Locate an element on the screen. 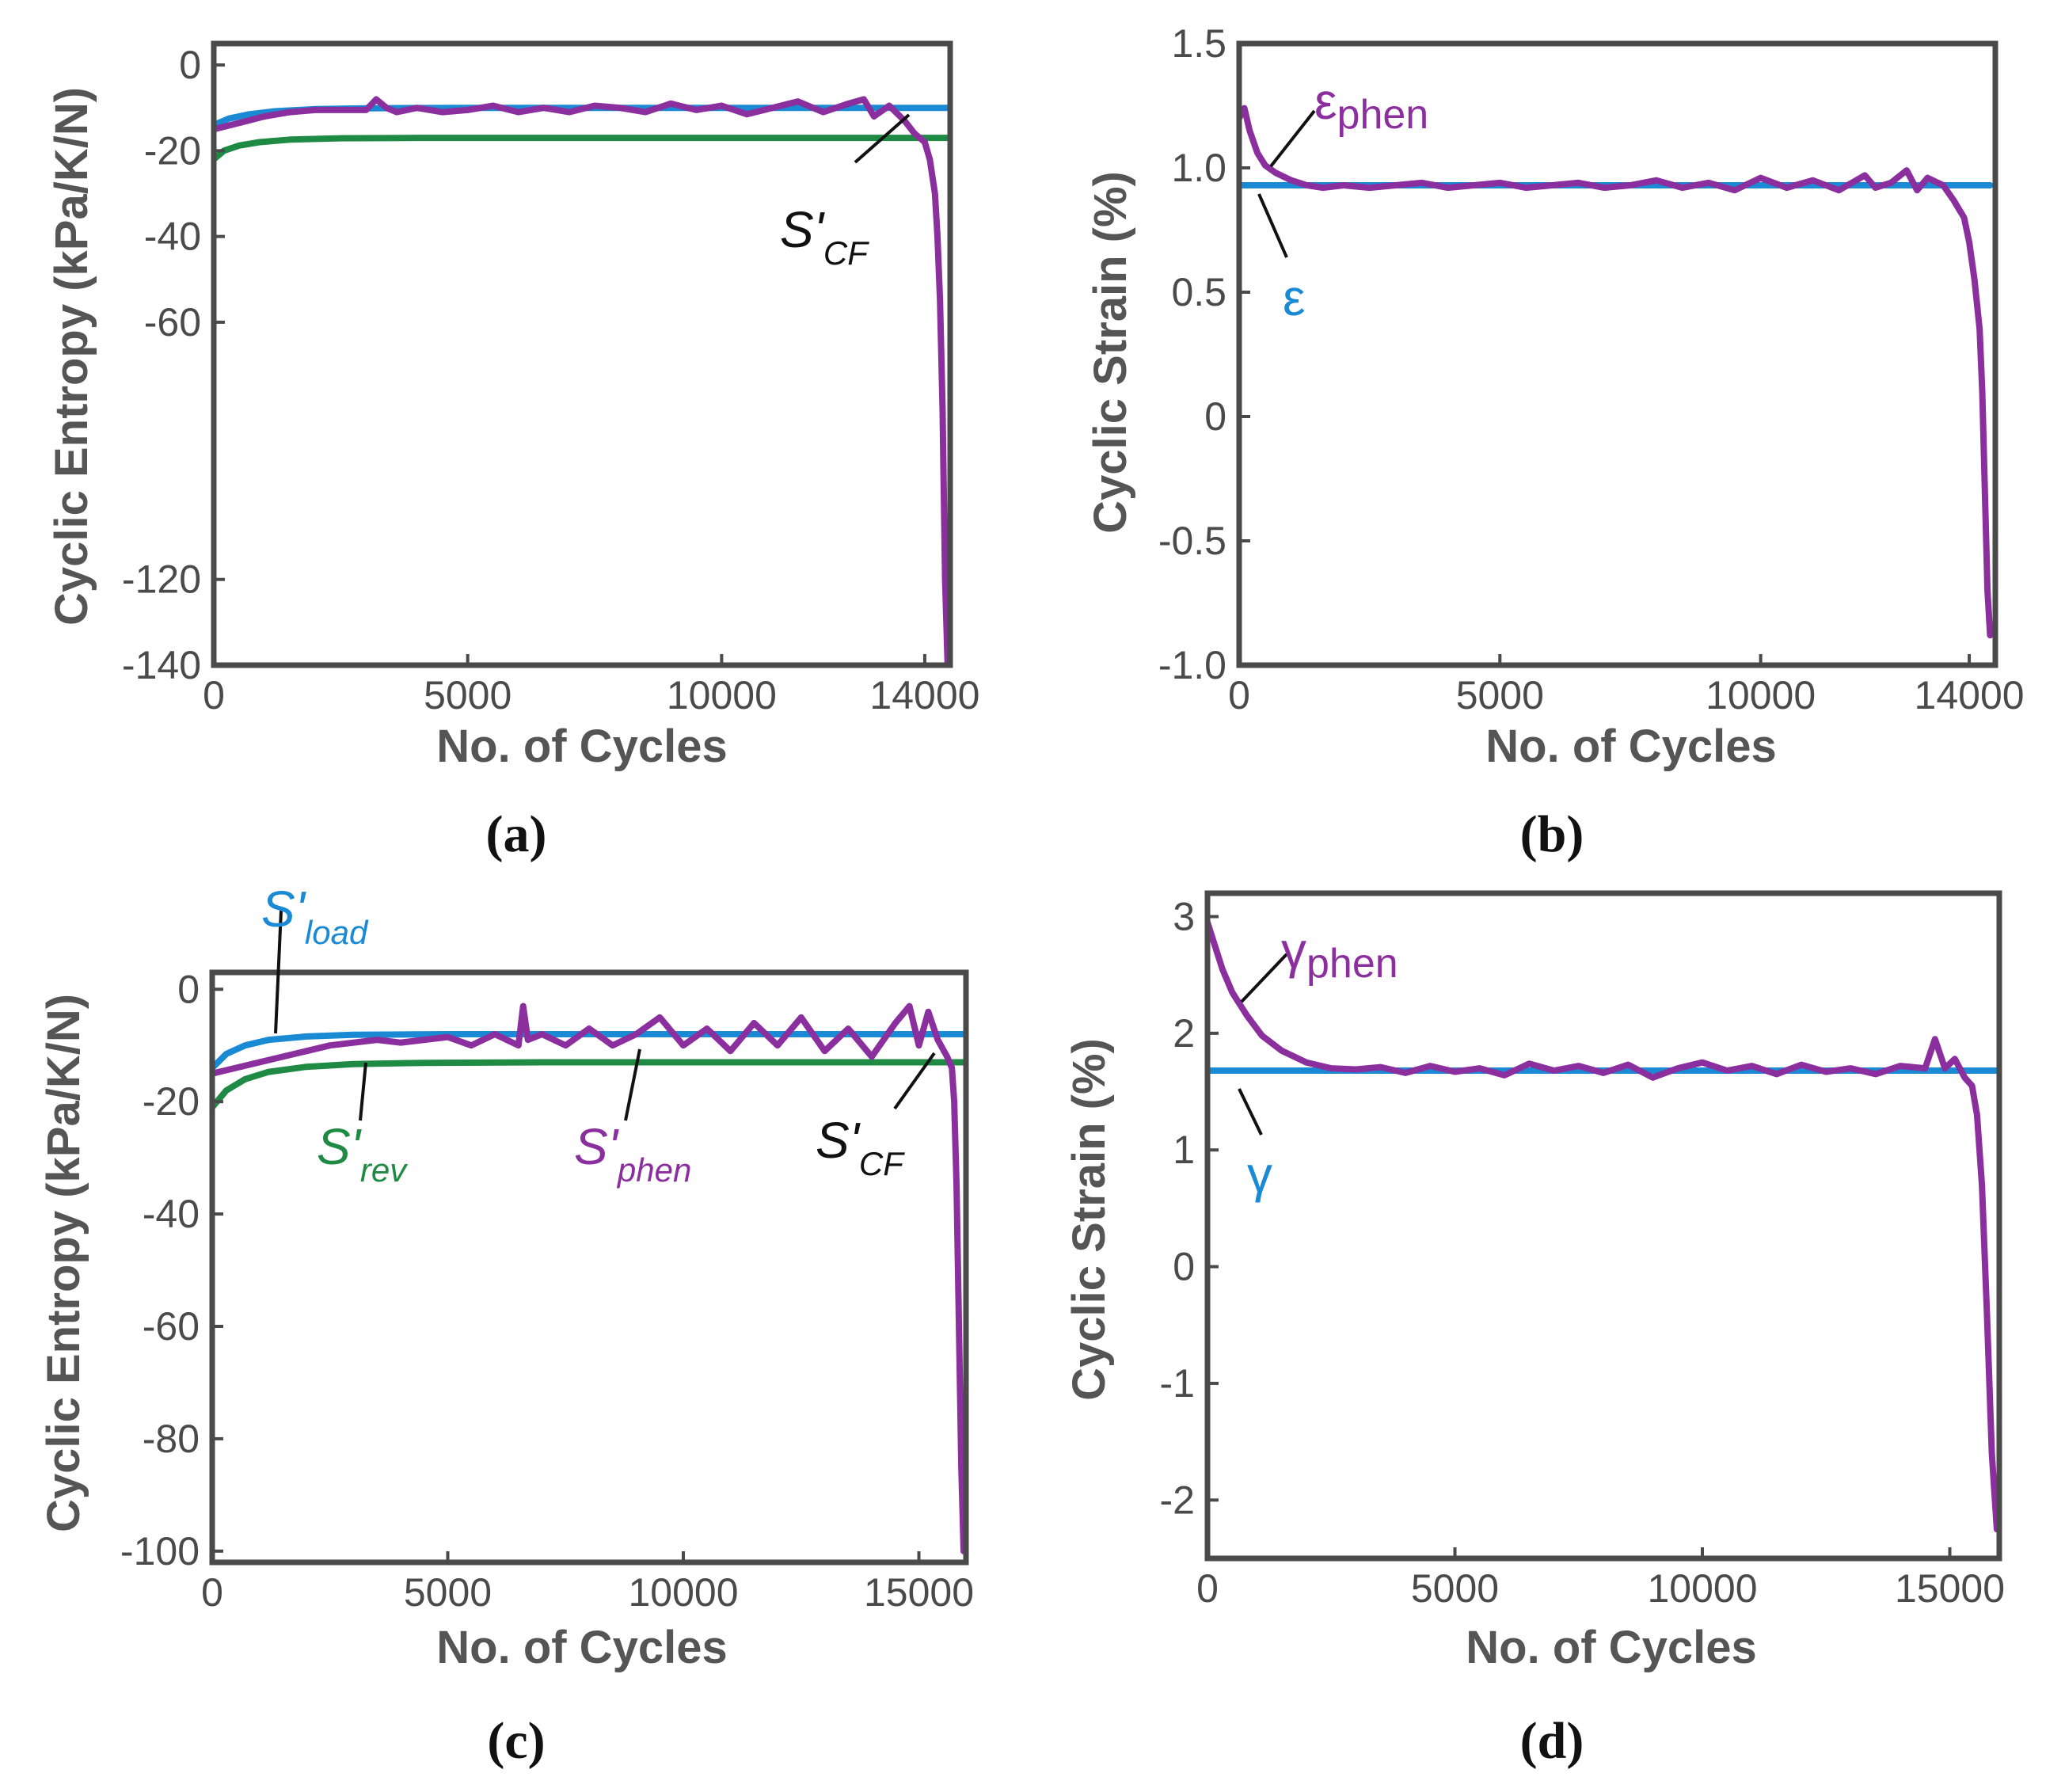  ytick-label-d-4: -1 is located at coordinates (1177, 1383).